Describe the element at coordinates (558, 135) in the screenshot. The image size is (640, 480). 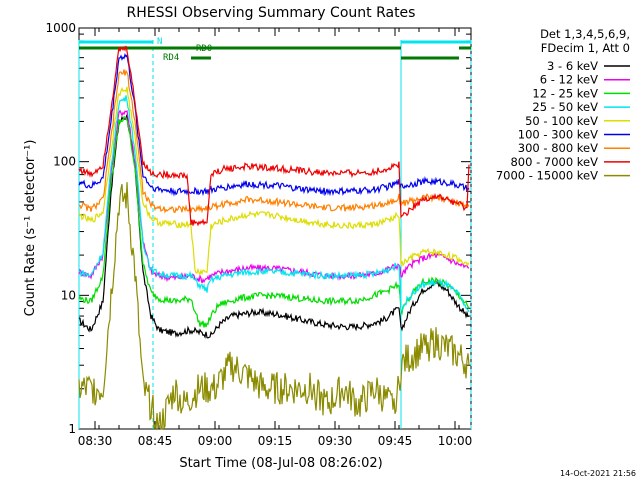
I see `legend-entry-label: 100 - 300 keV` at that location.